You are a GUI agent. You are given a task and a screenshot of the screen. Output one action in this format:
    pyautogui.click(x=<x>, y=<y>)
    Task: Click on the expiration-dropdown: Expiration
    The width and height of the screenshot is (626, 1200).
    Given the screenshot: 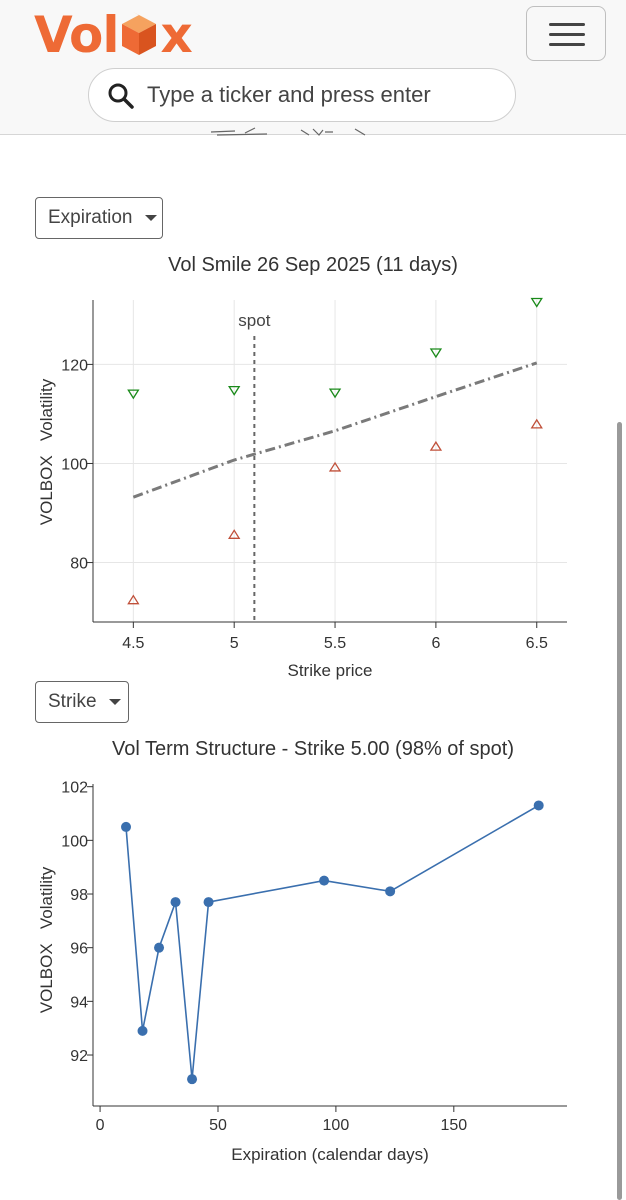 What is the action you would take?
    pyautogui.click(x=99, y=218)
    